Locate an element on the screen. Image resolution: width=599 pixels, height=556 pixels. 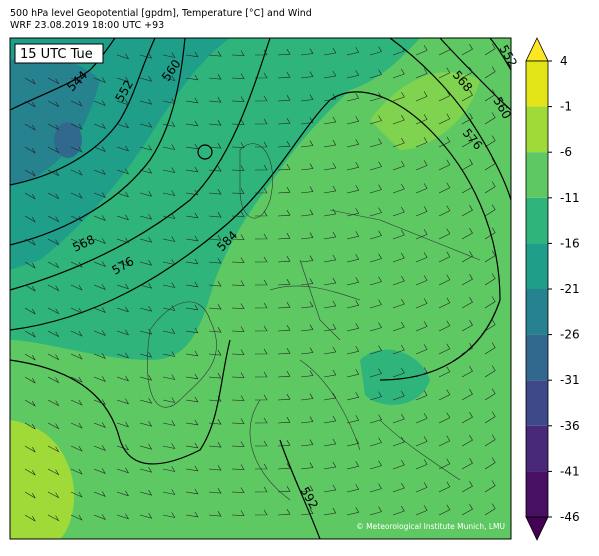
colorbar-tick-label: -11 is located at coordinates (570, 198).